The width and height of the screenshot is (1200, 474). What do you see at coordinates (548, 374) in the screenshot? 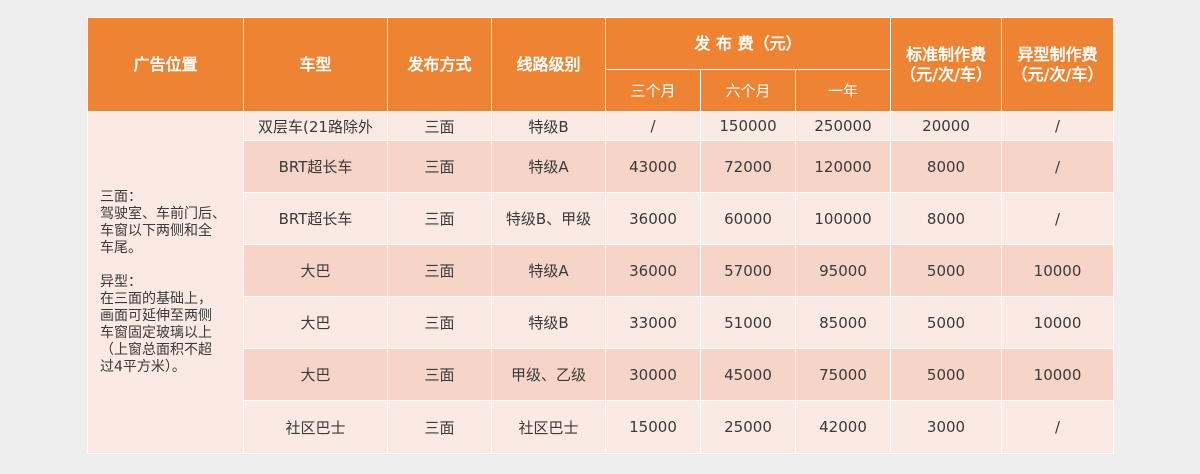
I see `cell-level: 甲级、乙级` at bounding box center [548, 374].